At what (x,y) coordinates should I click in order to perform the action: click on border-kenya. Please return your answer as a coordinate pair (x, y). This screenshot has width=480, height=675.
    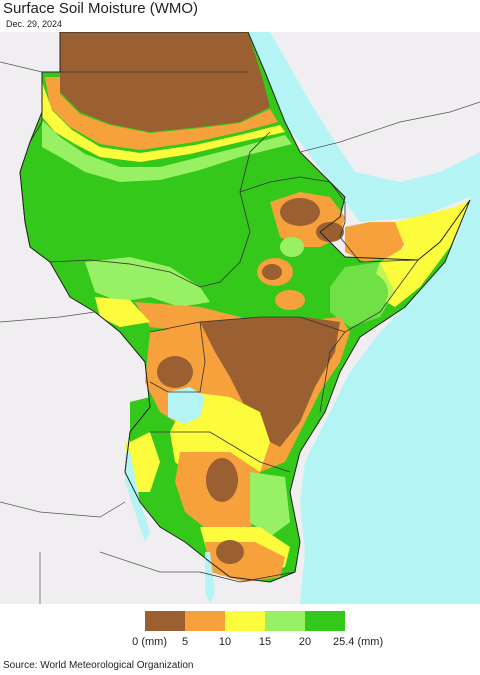
    Looking at the image, I should click on (272, 324).